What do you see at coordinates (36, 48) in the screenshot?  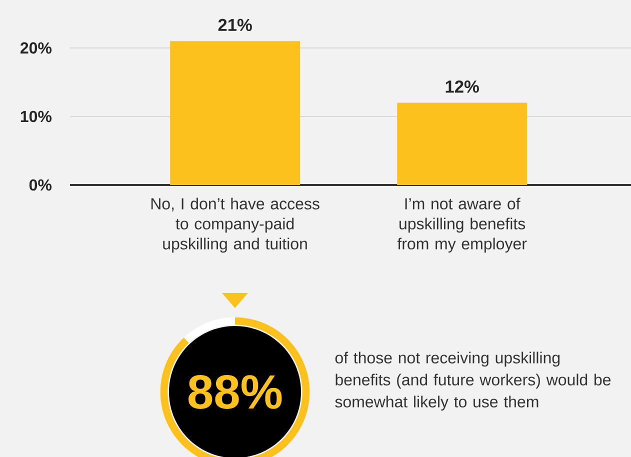 I see `y-tick-label: 20%` at bounding box center [36, 48].